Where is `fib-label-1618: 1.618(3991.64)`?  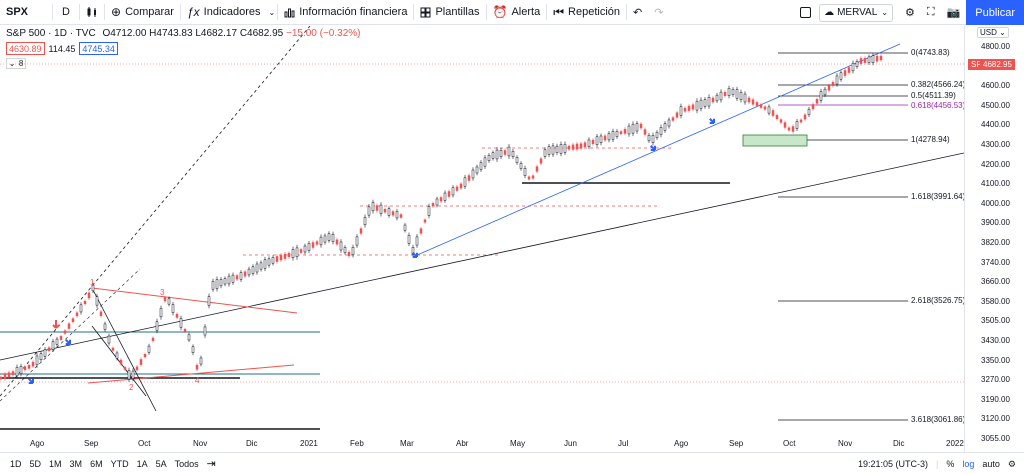 fib-label-1618: 1.618(3991.64) is located at coordinates (938, 196).